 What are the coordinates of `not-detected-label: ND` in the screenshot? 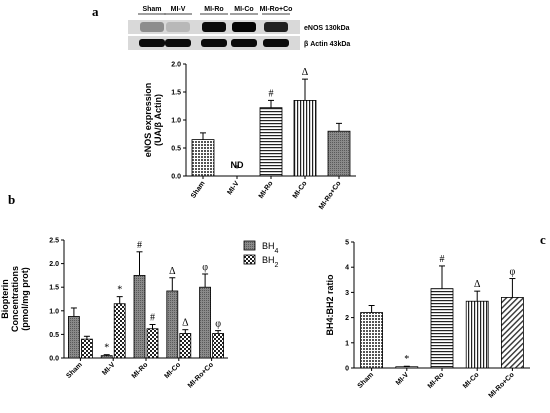 It's located at (237, 165).